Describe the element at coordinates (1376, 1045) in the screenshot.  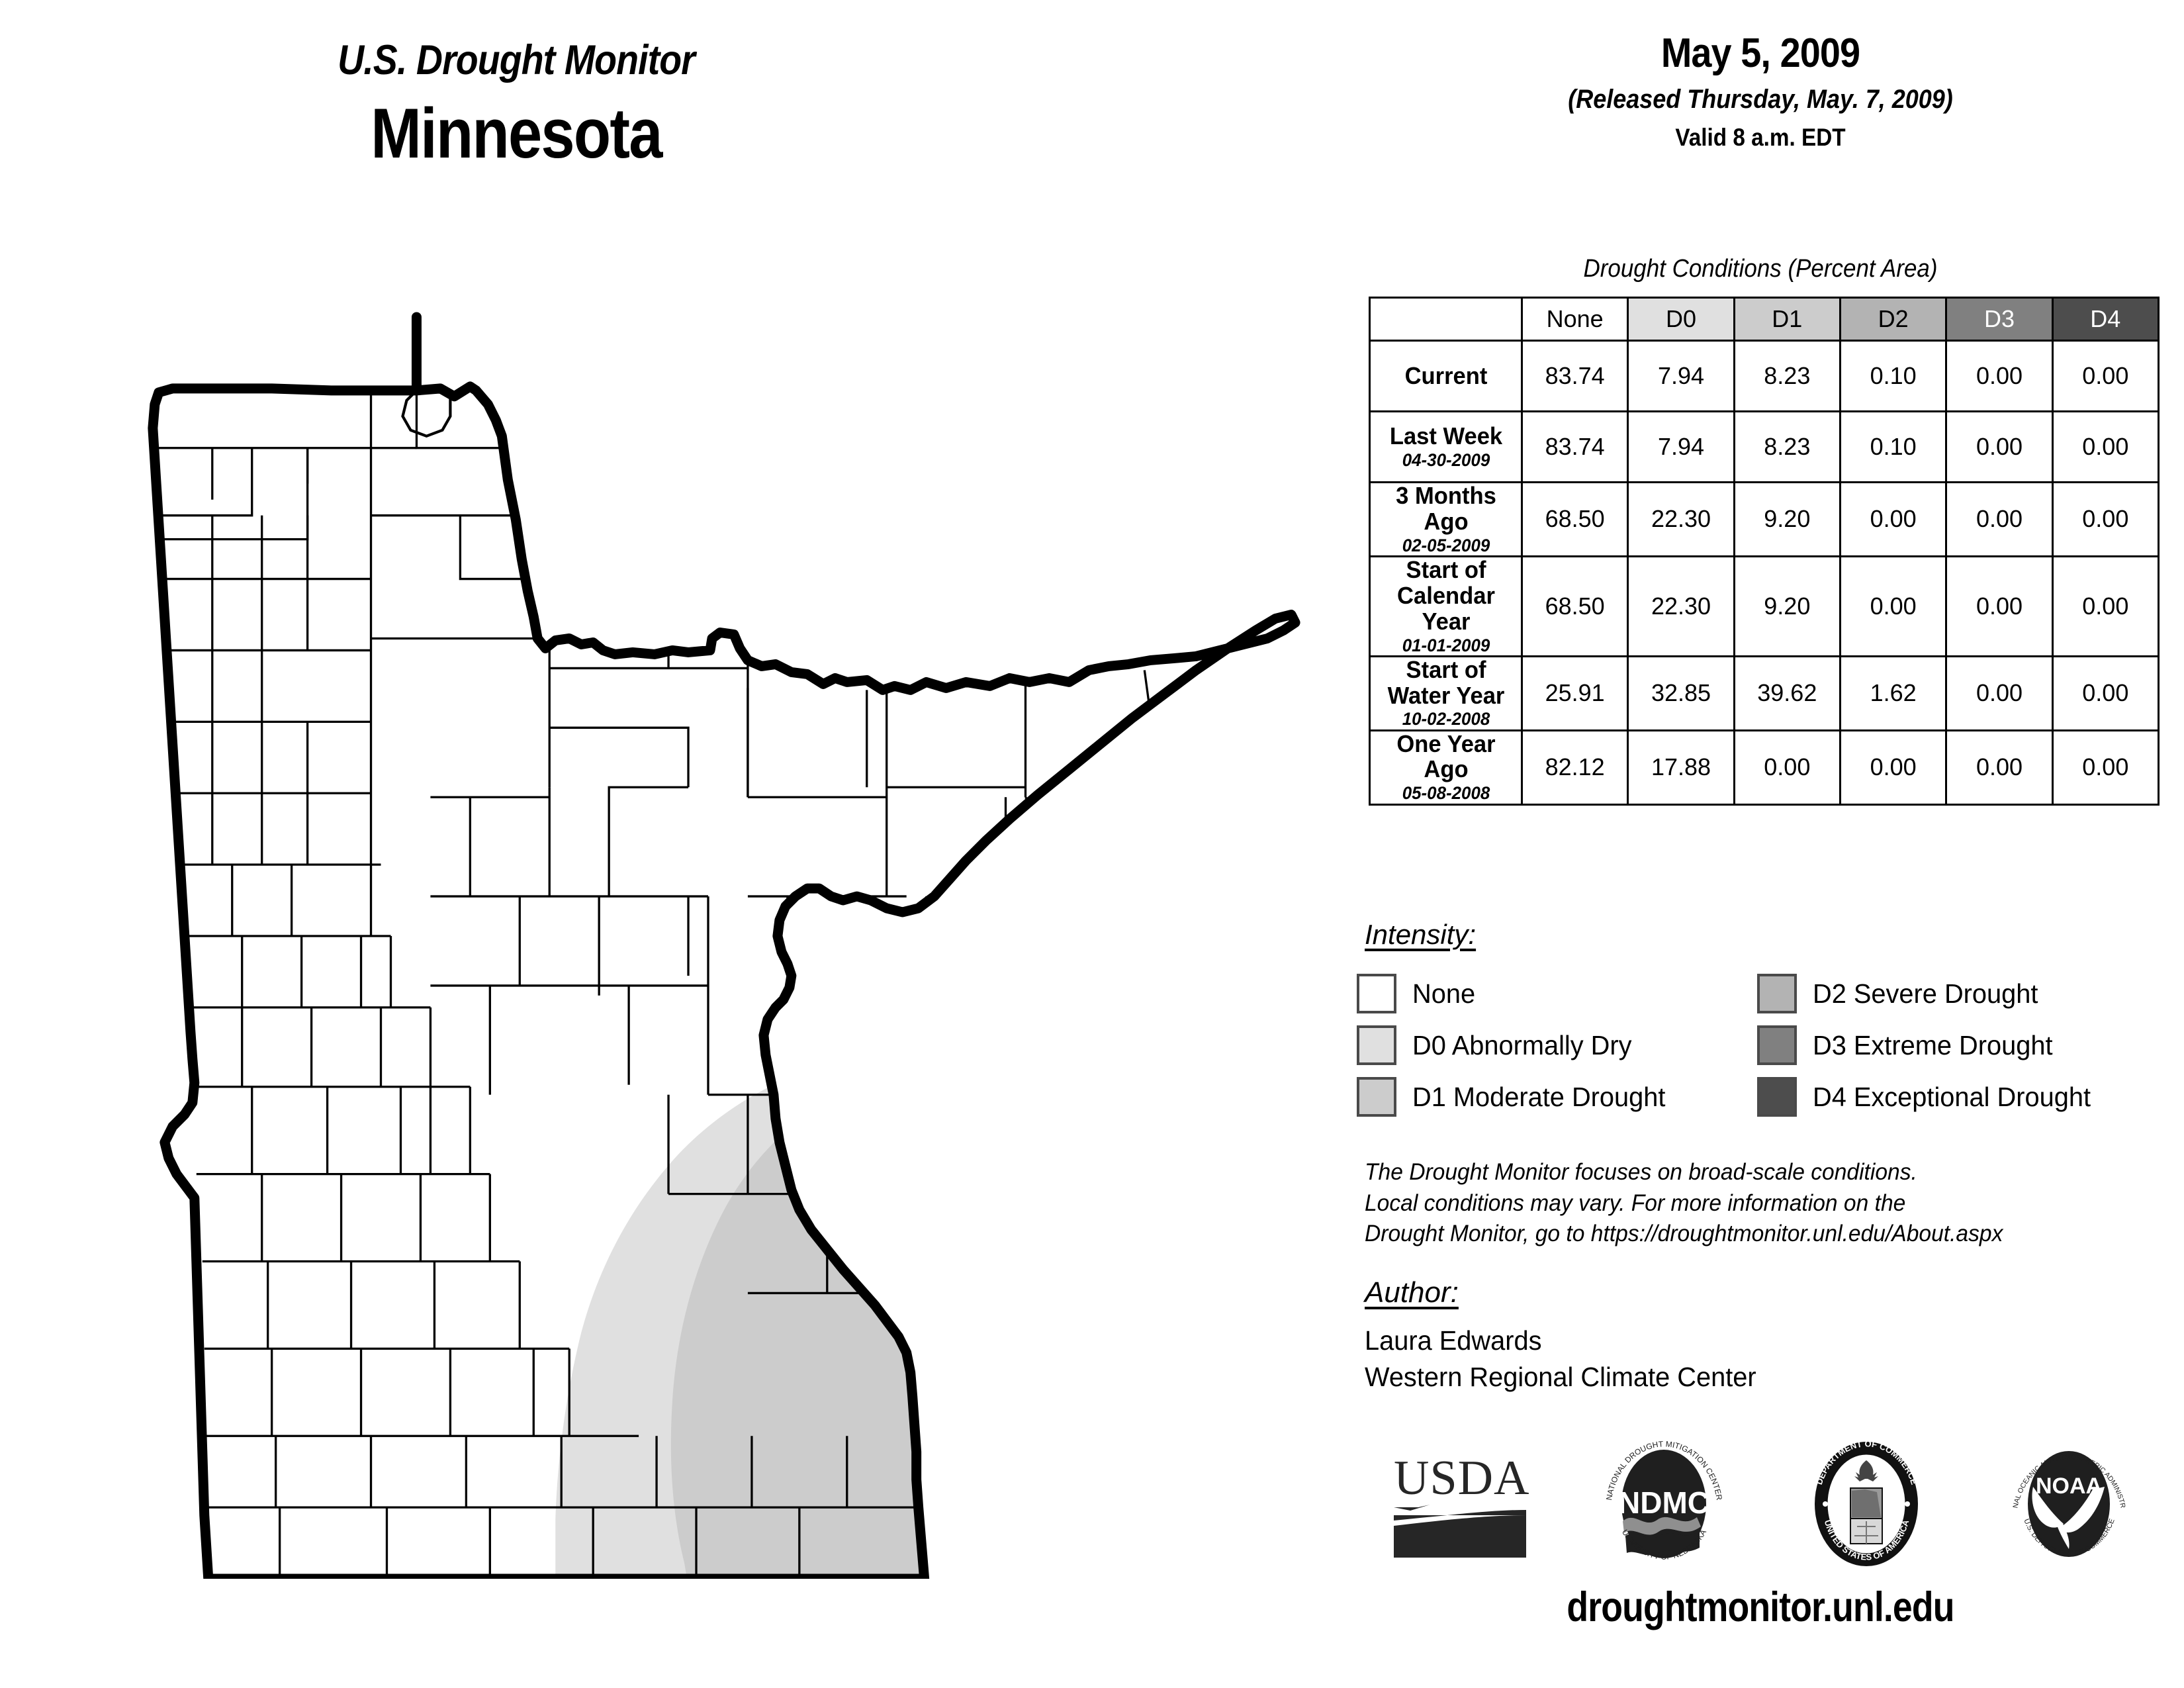
I see `legend-swatch-d0` at that location.